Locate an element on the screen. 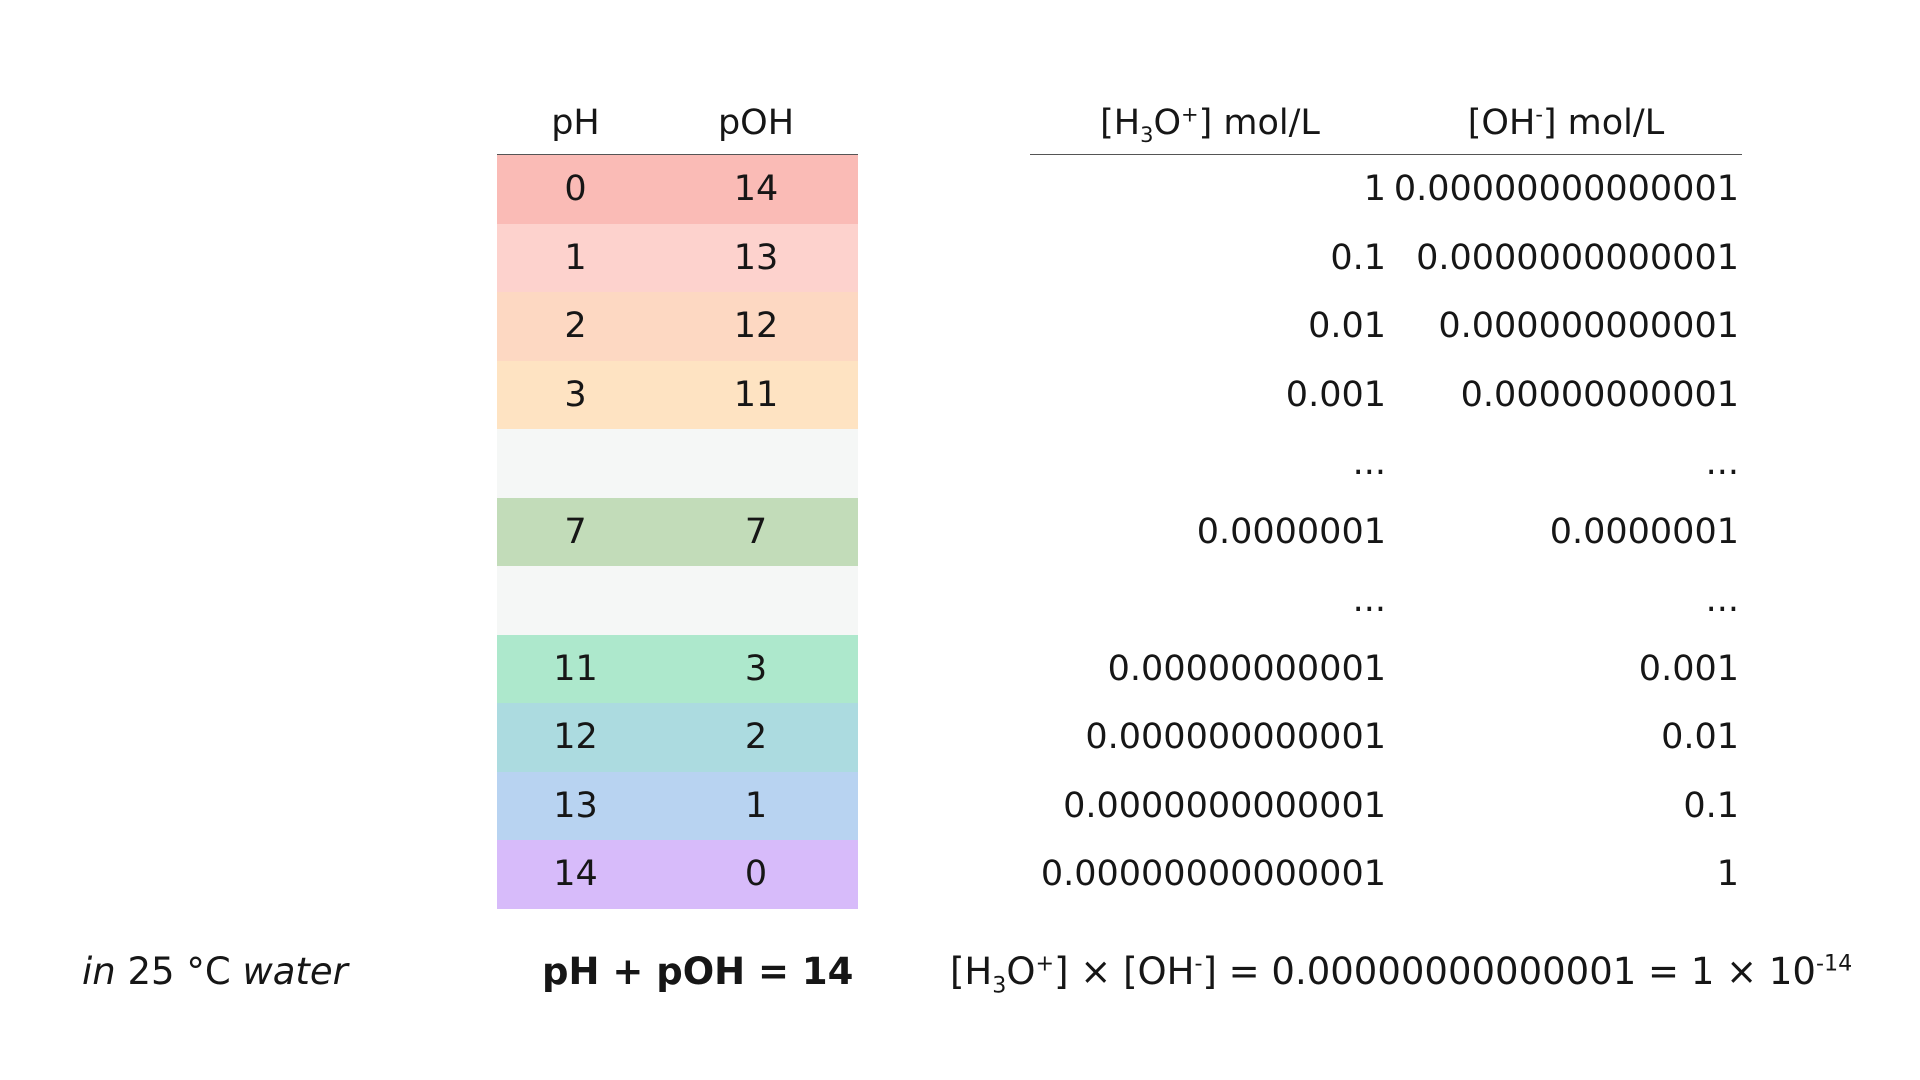 This screenshot has height=1080, width=1920. ph-value: 7 is located at coordinates (575, 531).